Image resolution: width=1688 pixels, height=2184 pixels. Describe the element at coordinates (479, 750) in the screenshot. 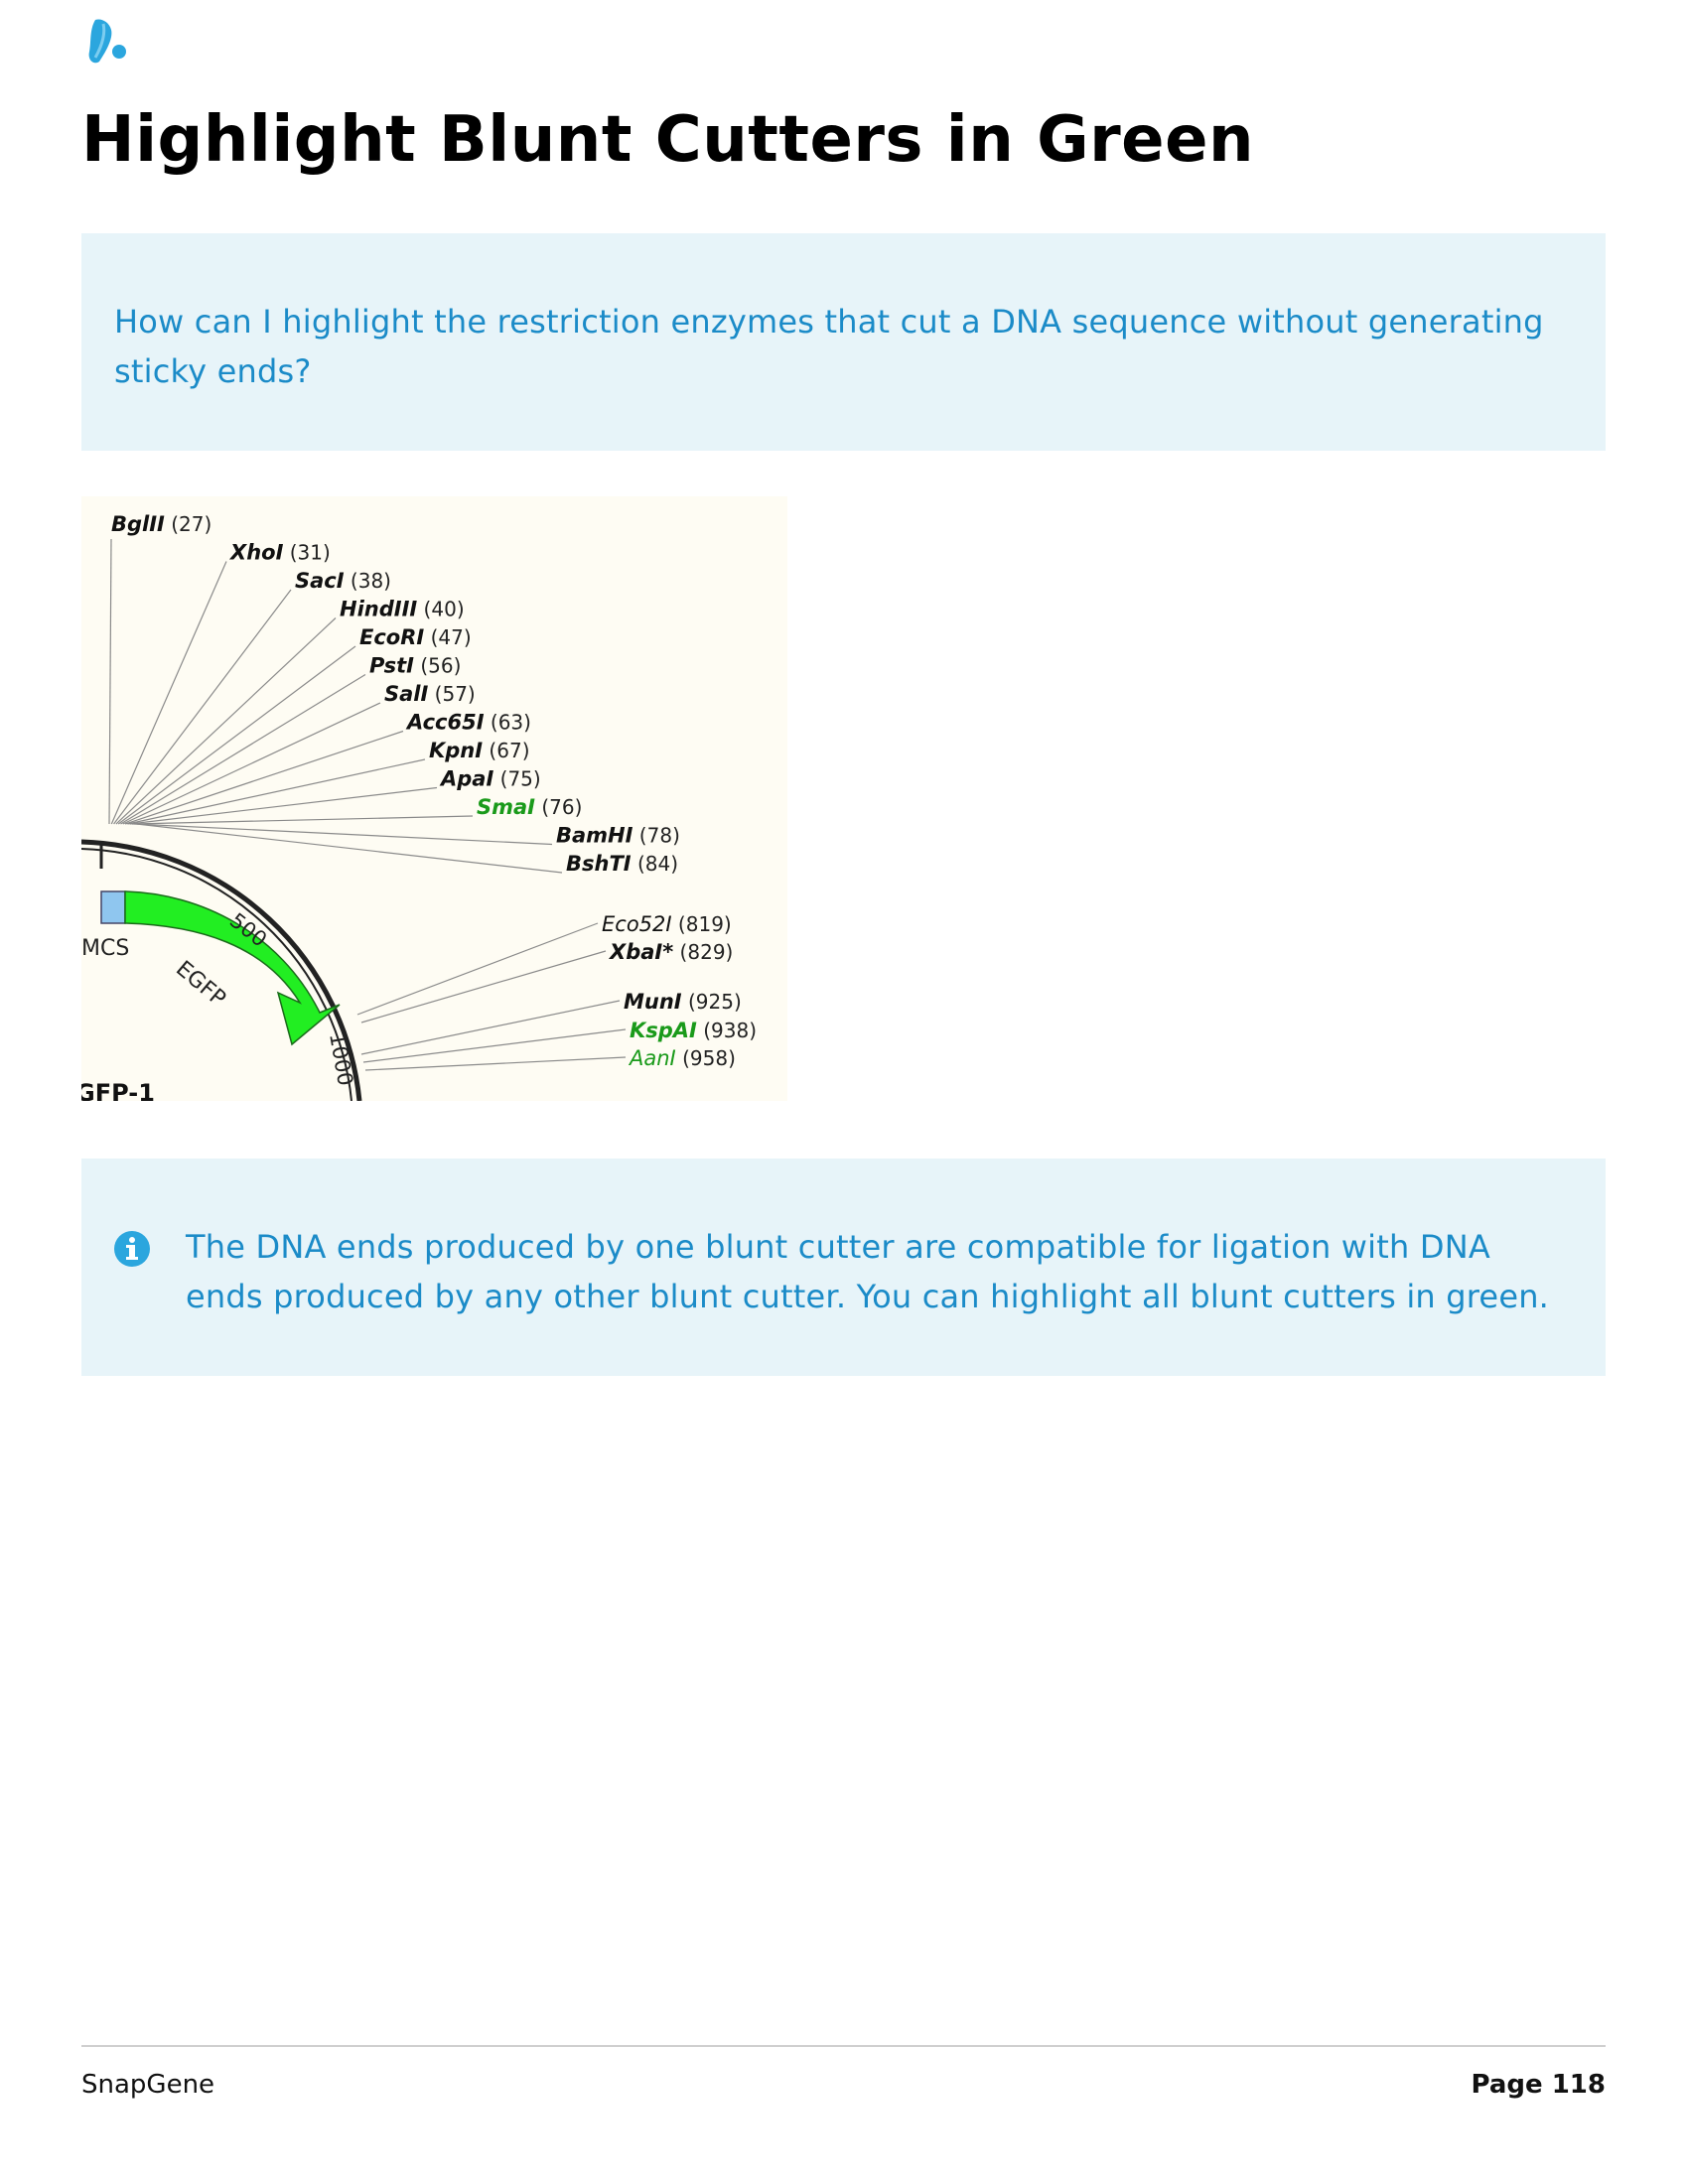

I see `enzyme-label: KpnI (67)` at that location.